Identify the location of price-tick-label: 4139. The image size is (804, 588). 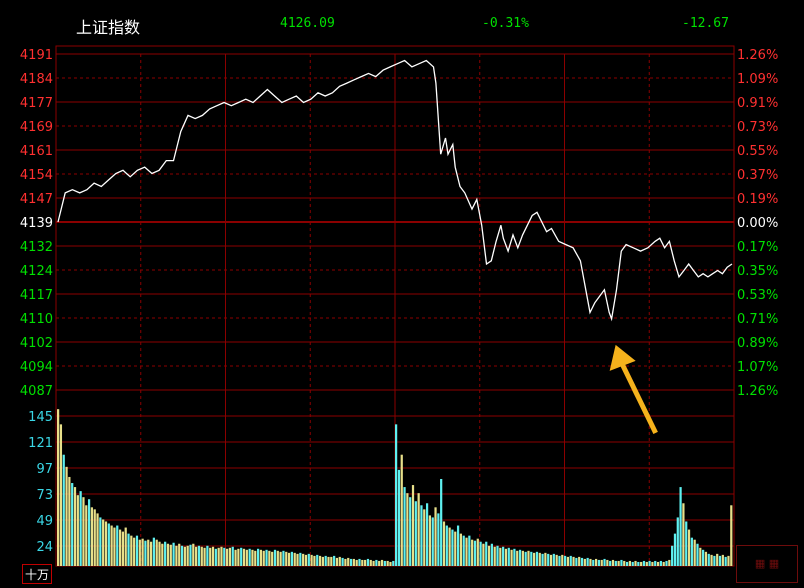
(36, 223).